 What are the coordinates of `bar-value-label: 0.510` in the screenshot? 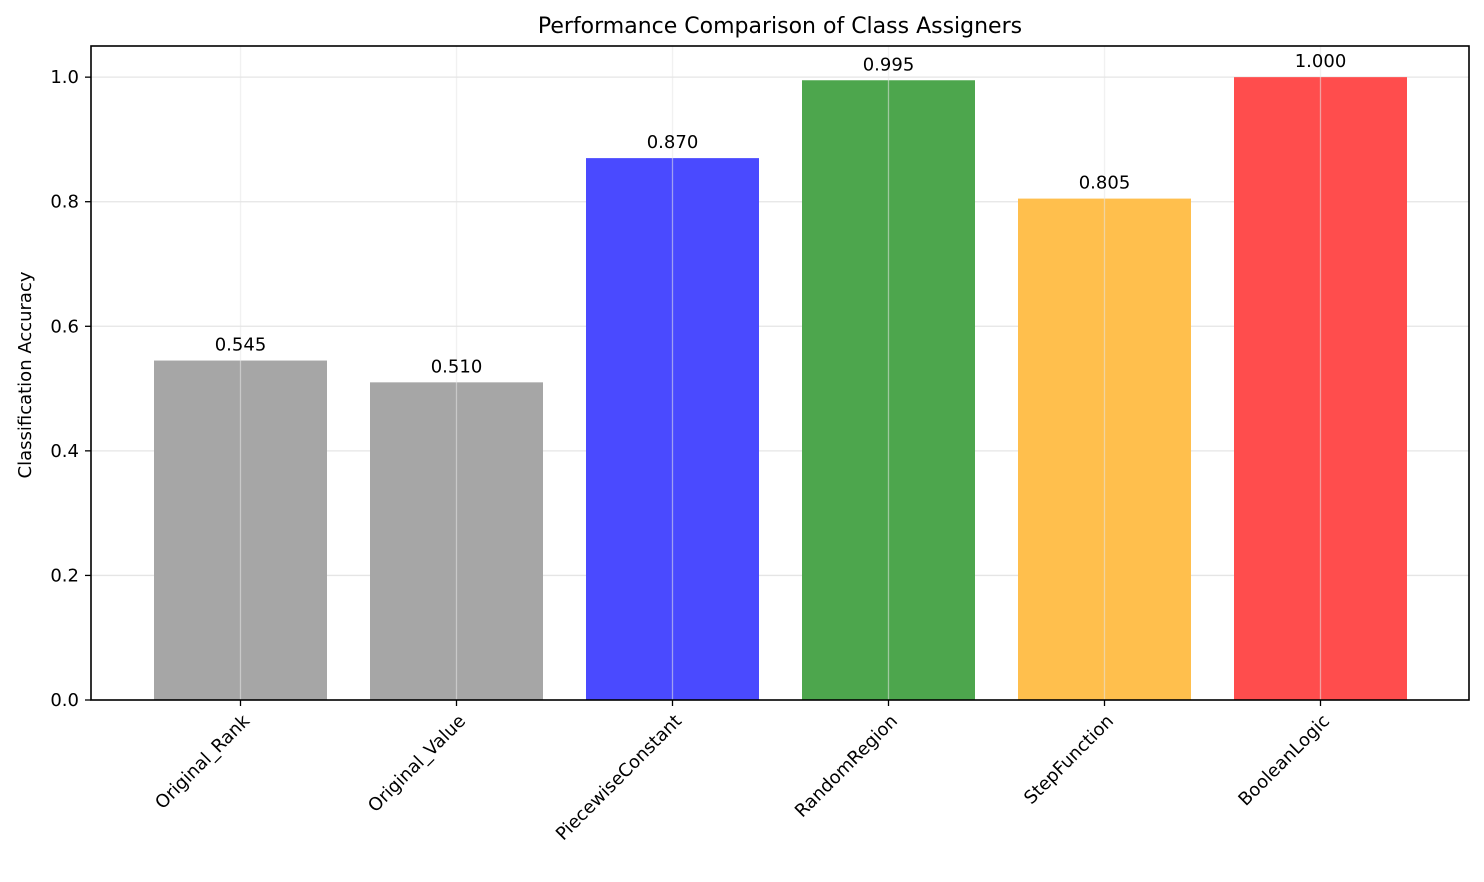 It's located at (457, 366).